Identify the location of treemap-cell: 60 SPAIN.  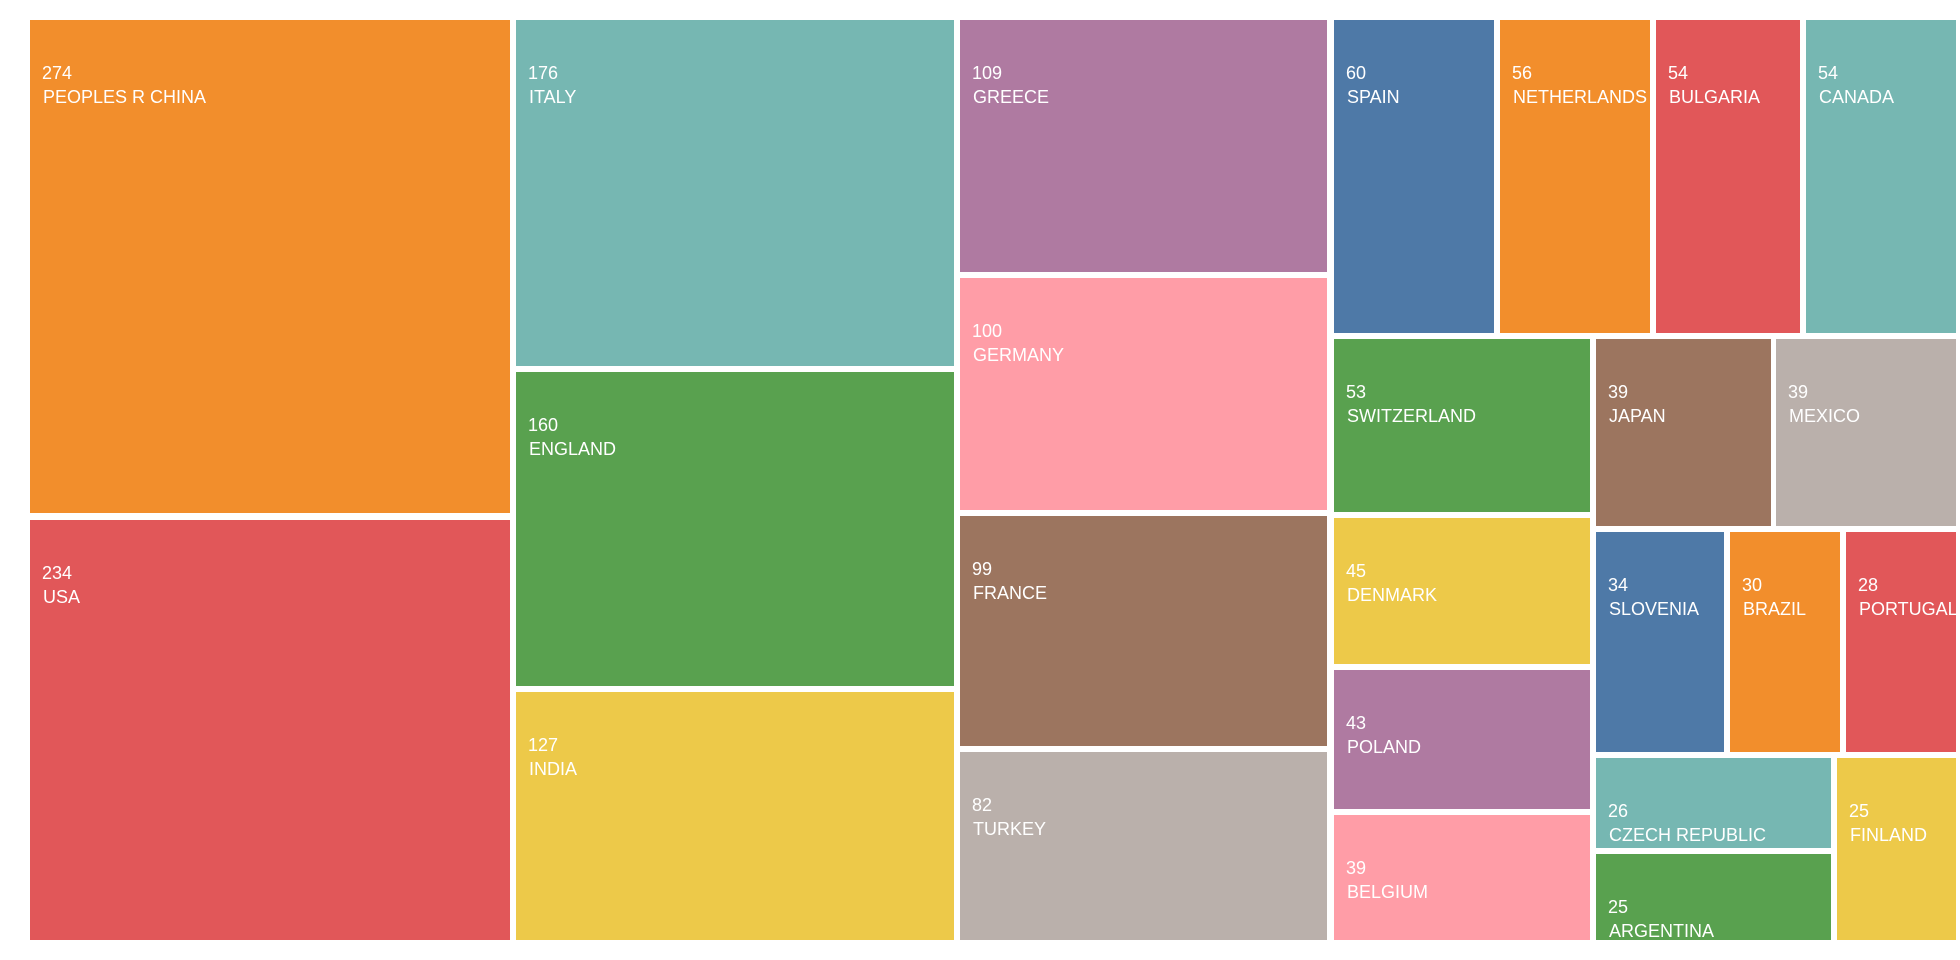
(1414, 176).